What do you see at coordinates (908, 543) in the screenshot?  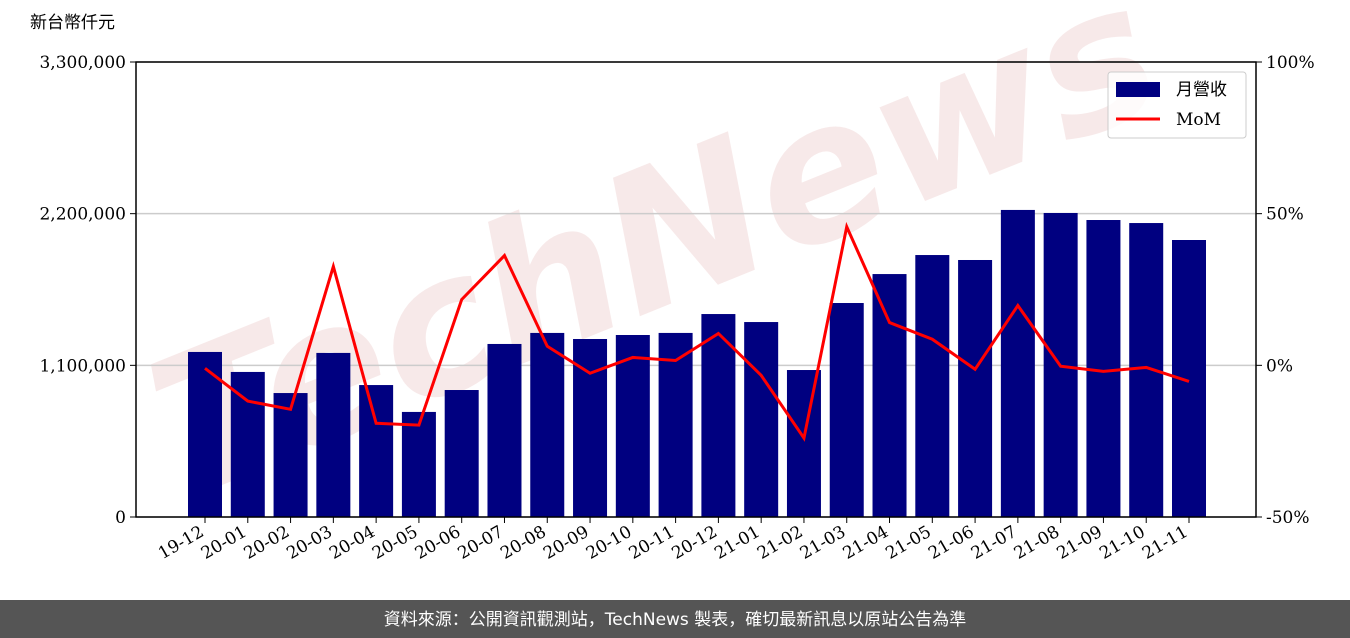 I see `x-tick-label: 21-05` at bounding box center [908, 543].